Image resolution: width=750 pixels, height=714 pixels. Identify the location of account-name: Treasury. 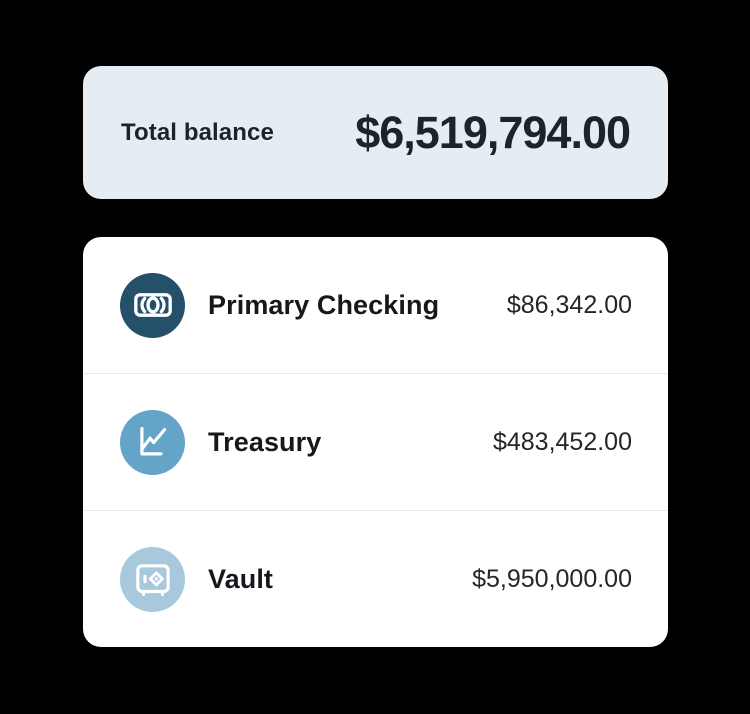
(265, 441).